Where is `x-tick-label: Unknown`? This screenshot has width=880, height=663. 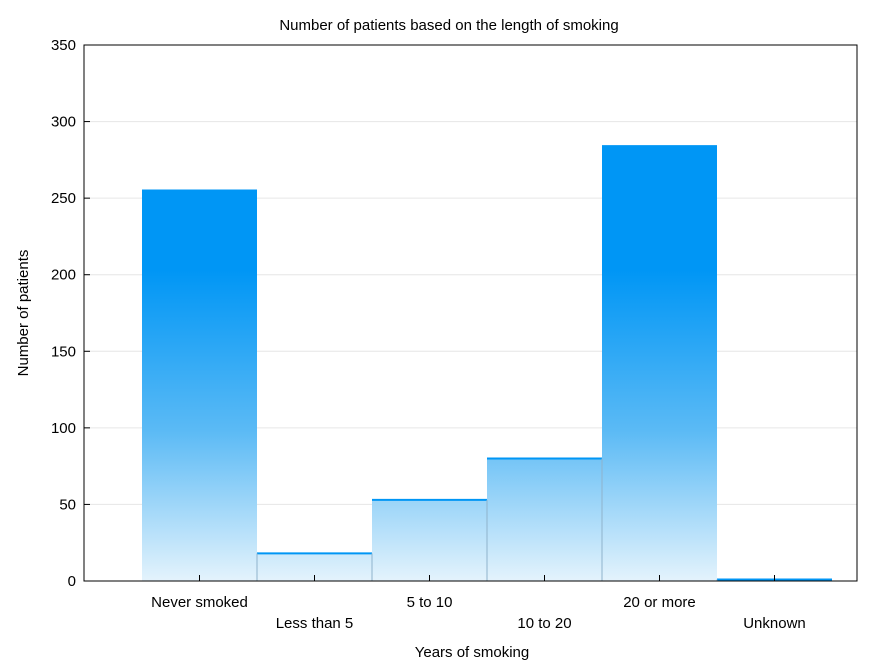
x-tick-label: Unknown is located at coordinates (774, 623).